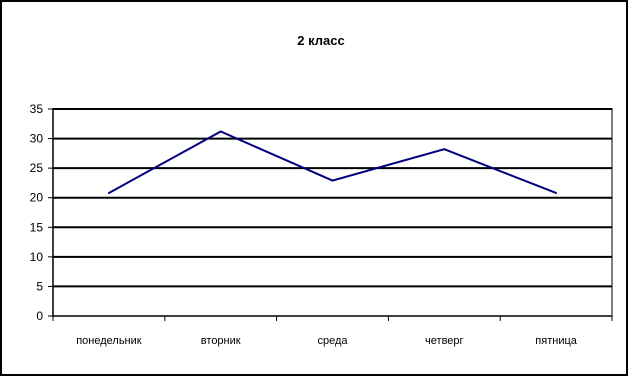 The height and width of the screenshot is (378, 628). Describe the element at coordinates (221, 341) in the screenshot. I see `x-tick-label: вторник` at that location.